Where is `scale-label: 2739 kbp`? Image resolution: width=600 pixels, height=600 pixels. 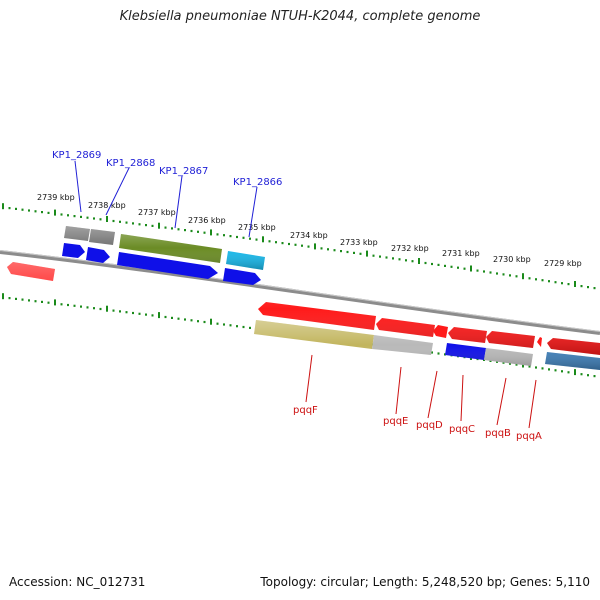
scale-label: 2739 kbp is located at coordinates (56, 197).